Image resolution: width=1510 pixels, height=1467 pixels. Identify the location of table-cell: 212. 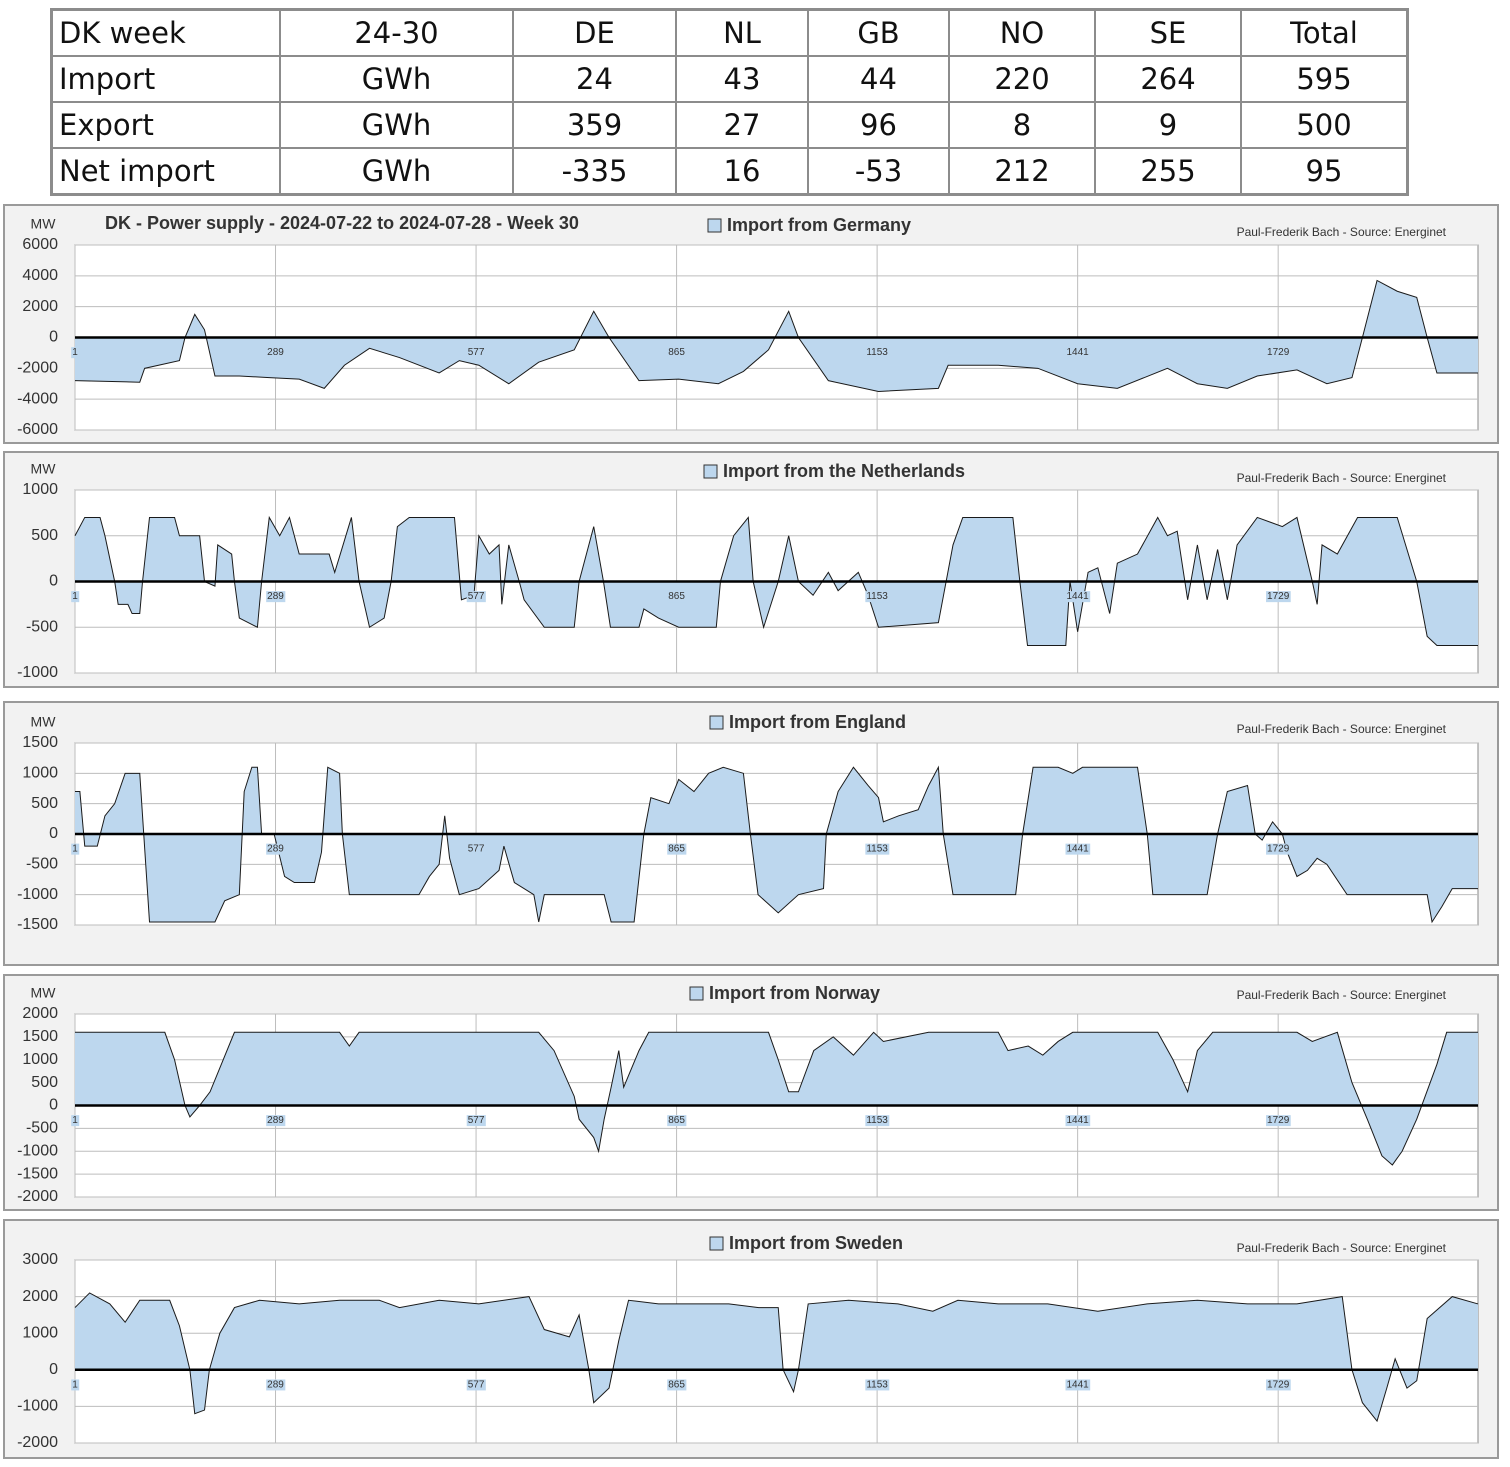
(1022, 171).